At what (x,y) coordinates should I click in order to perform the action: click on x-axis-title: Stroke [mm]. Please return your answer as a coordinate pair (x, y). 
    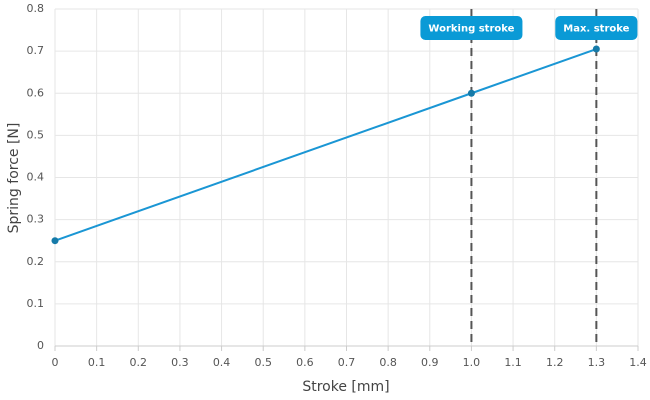
    Looking at the image, I should click on (345, 387).